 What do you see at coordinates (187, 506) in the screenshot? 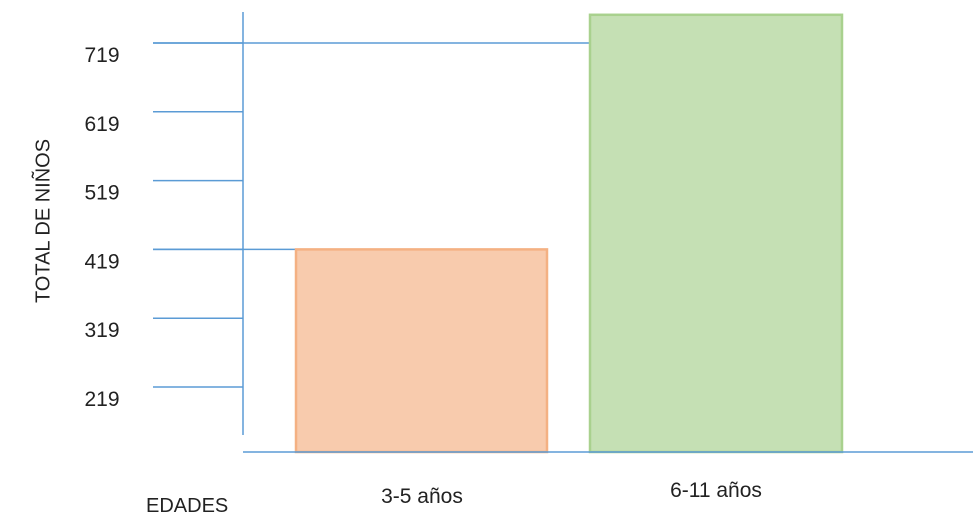
I see `x-axis-title: EDADES` at bounding box center [187, 506].